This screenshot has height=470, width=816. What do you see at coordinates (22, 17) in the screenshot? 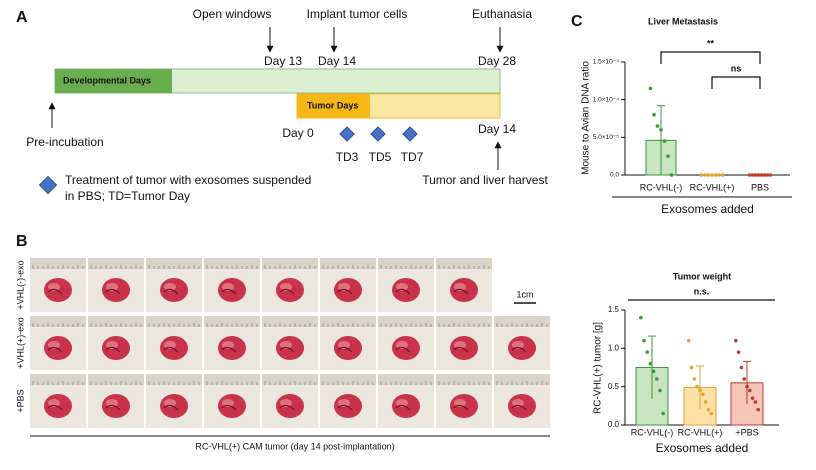
I see `panel-label: A` at bounding box center [22, 17].